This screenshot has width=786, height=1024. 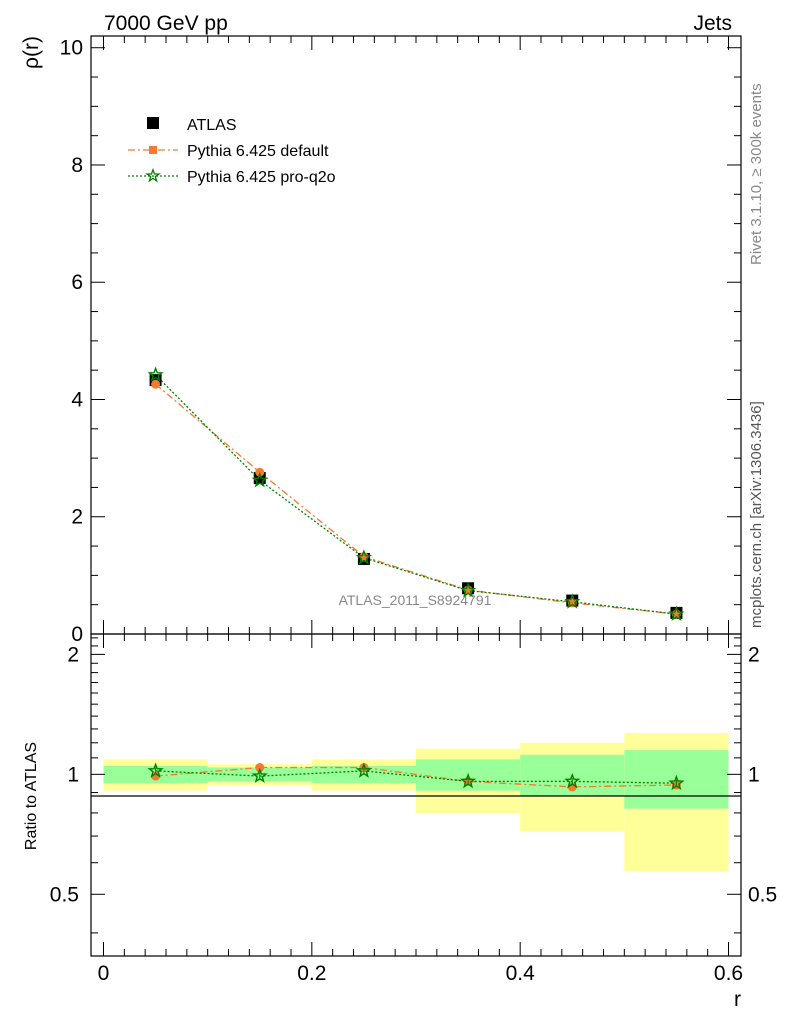 I want to click on main-y-tick-label: 0, so click(x=77, y=634).